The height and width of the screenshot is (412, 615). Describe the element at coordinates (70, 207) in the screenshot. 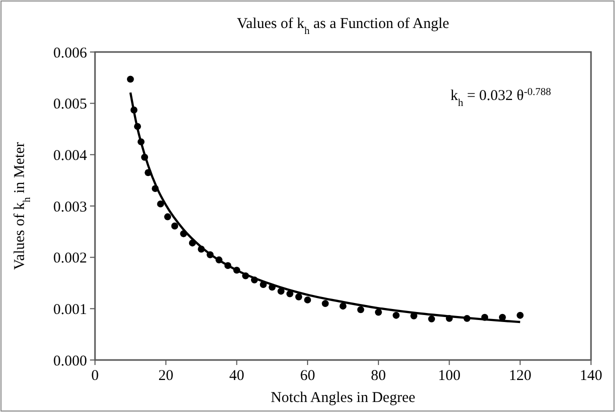

I see `y-tick-label: 0.003` at that location.